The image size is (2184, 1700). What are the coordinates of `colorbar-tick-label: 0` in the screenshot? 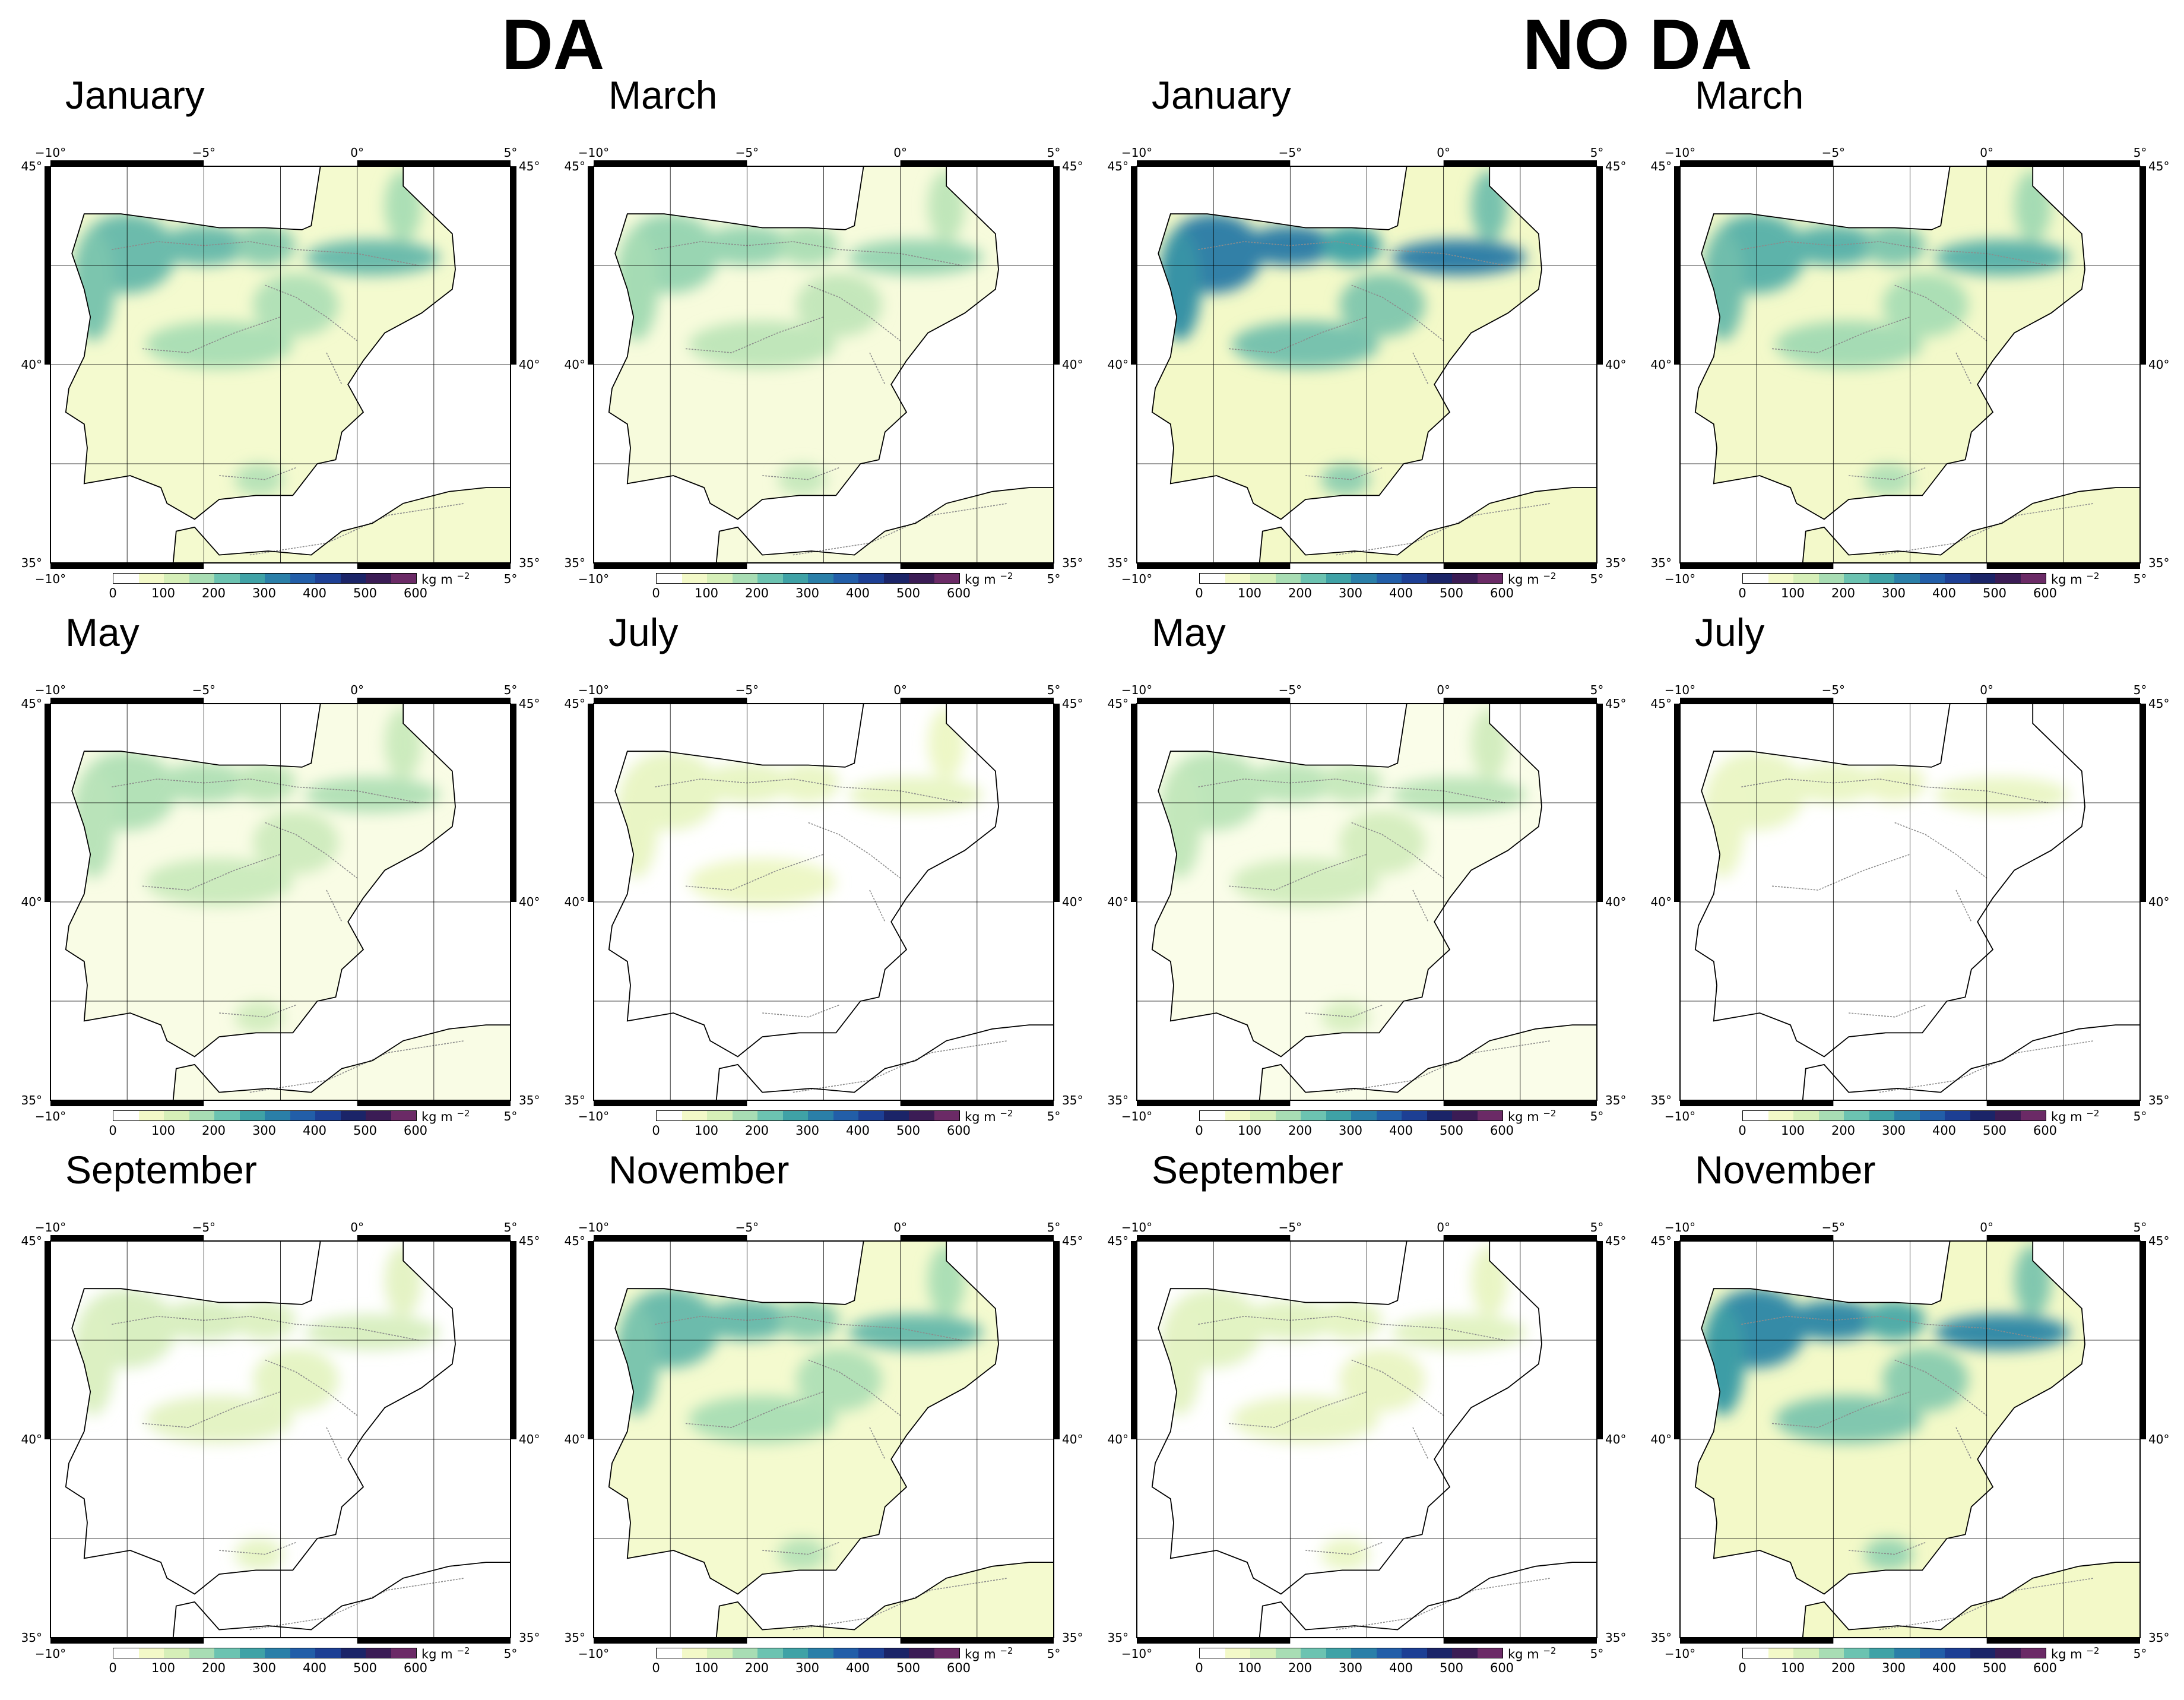 It's located at (1199, 1130).